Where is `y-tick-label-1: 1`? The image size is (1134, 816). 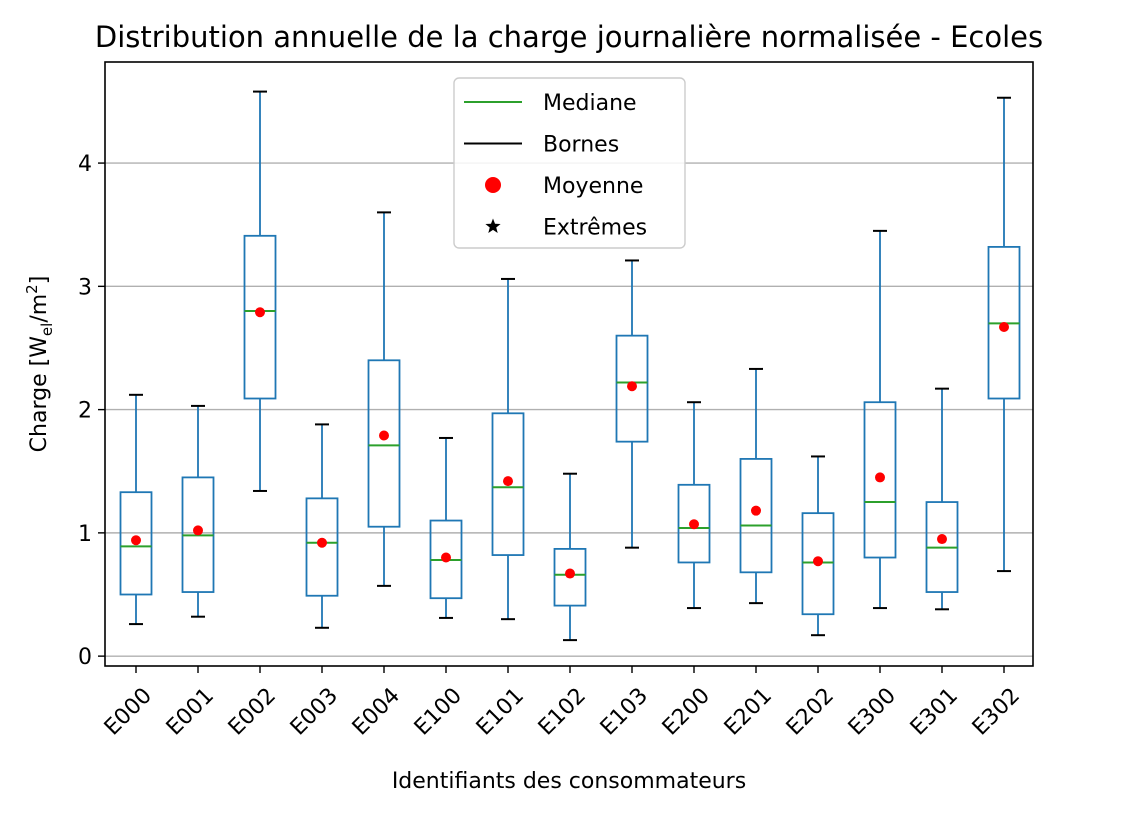
y-tick-label-1: 1 is located at coordinates (85, 534).